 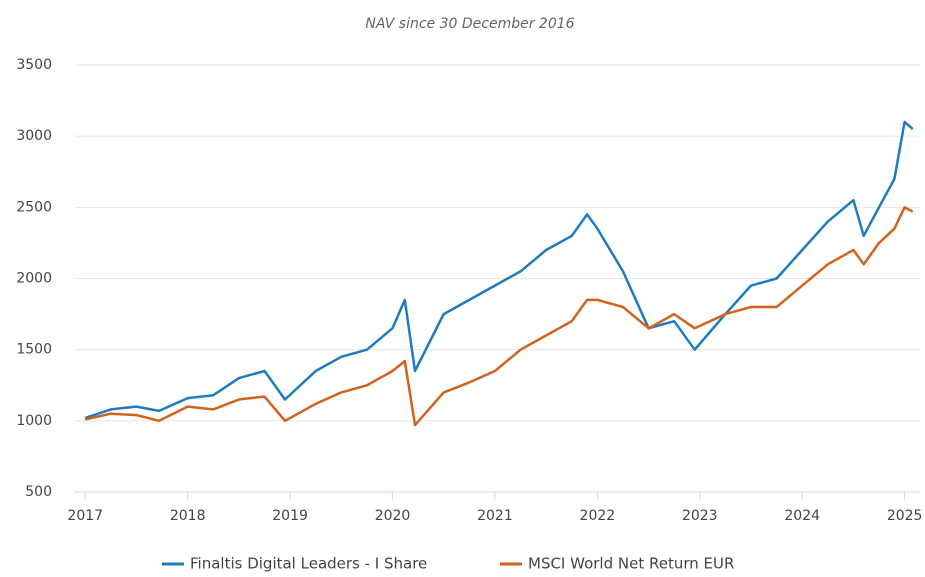 What do you see at coordinates (34, 350) in the screenshot?
I see `y-tick-label: 1500` at bounding box center [34, 350].